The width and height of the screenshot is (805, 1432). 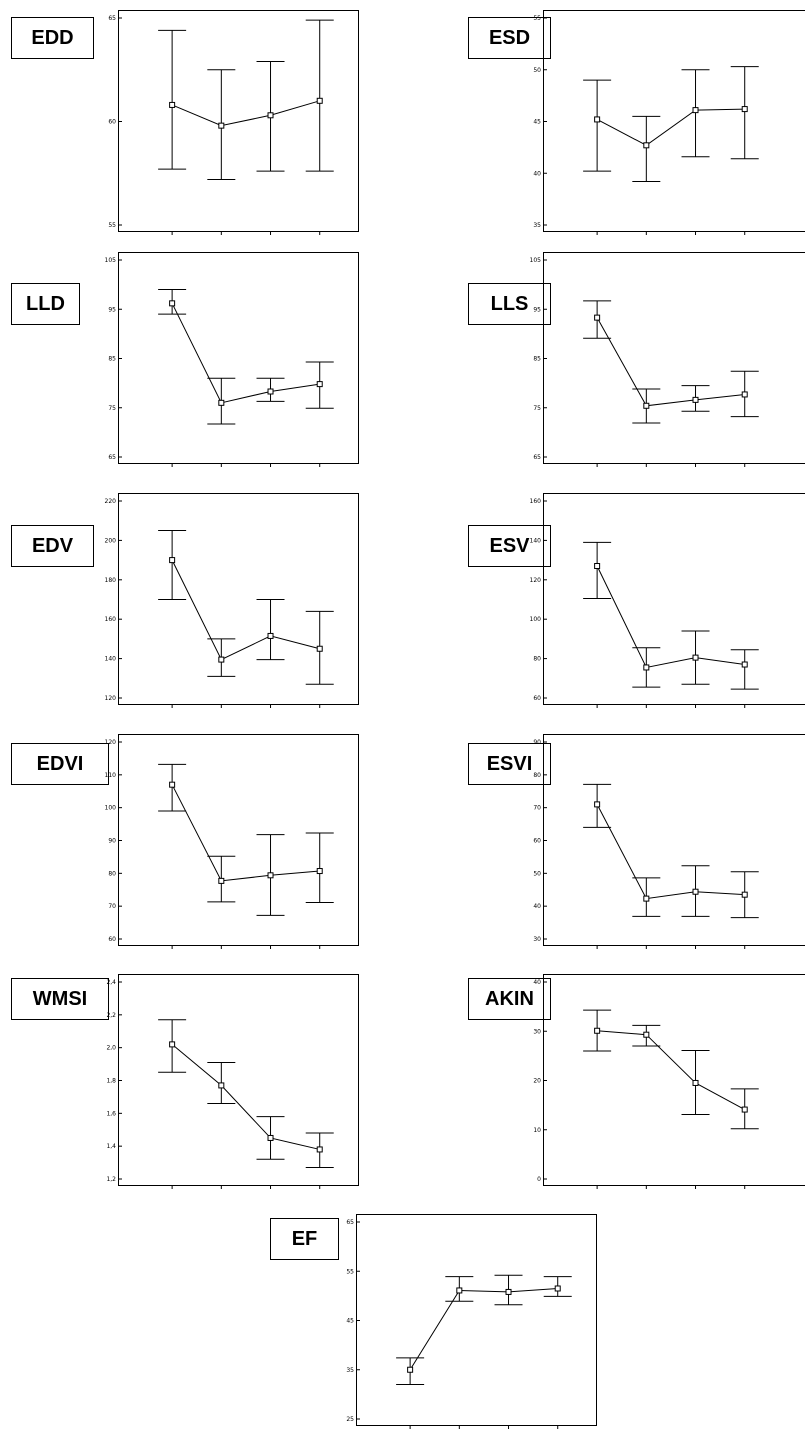 I want to click on edd-label: EDD, so click(x=52, y=38).